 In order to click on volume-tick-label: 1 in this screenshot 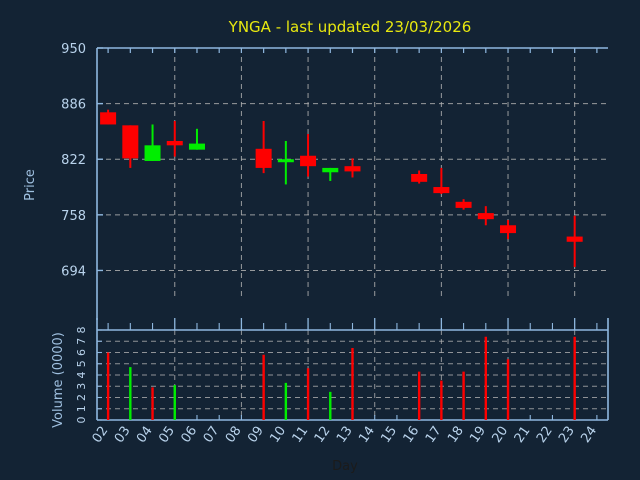, I will do `click(81, 408)`.